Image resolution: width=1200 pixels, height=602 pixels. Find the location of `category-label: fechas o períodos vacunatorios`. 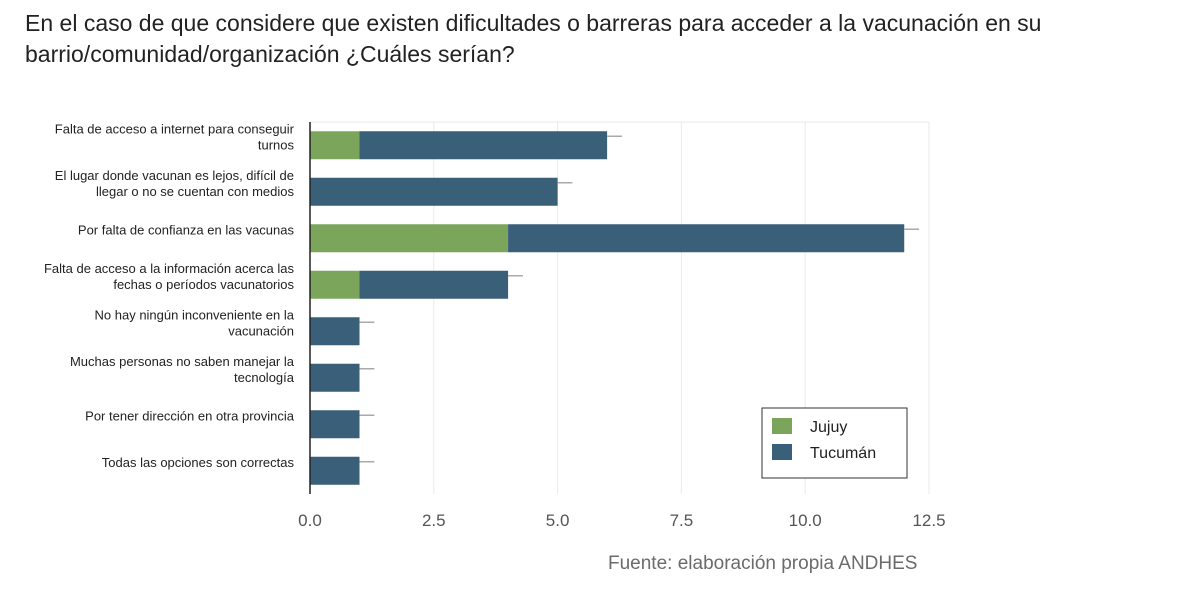

category-label: fechas o períodos vacunatorios is located at coordinates (203, 284).